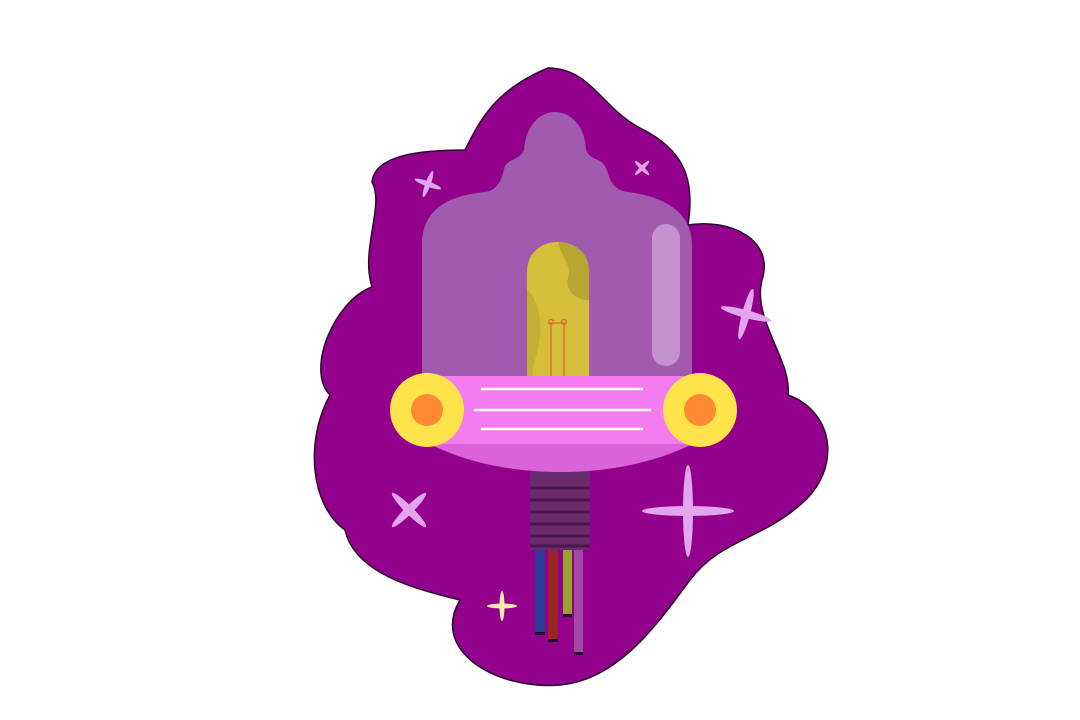  I want to click on band-stripes, so click(562, 409).